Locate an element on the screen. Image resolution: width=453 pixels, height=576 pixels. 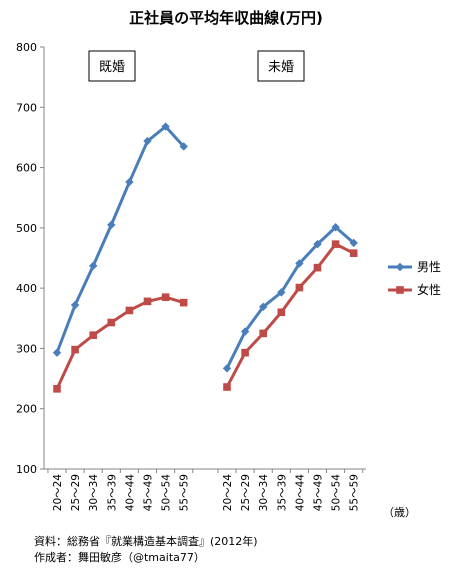
y-tick-label: 700 is located at coordinates (26, 107).